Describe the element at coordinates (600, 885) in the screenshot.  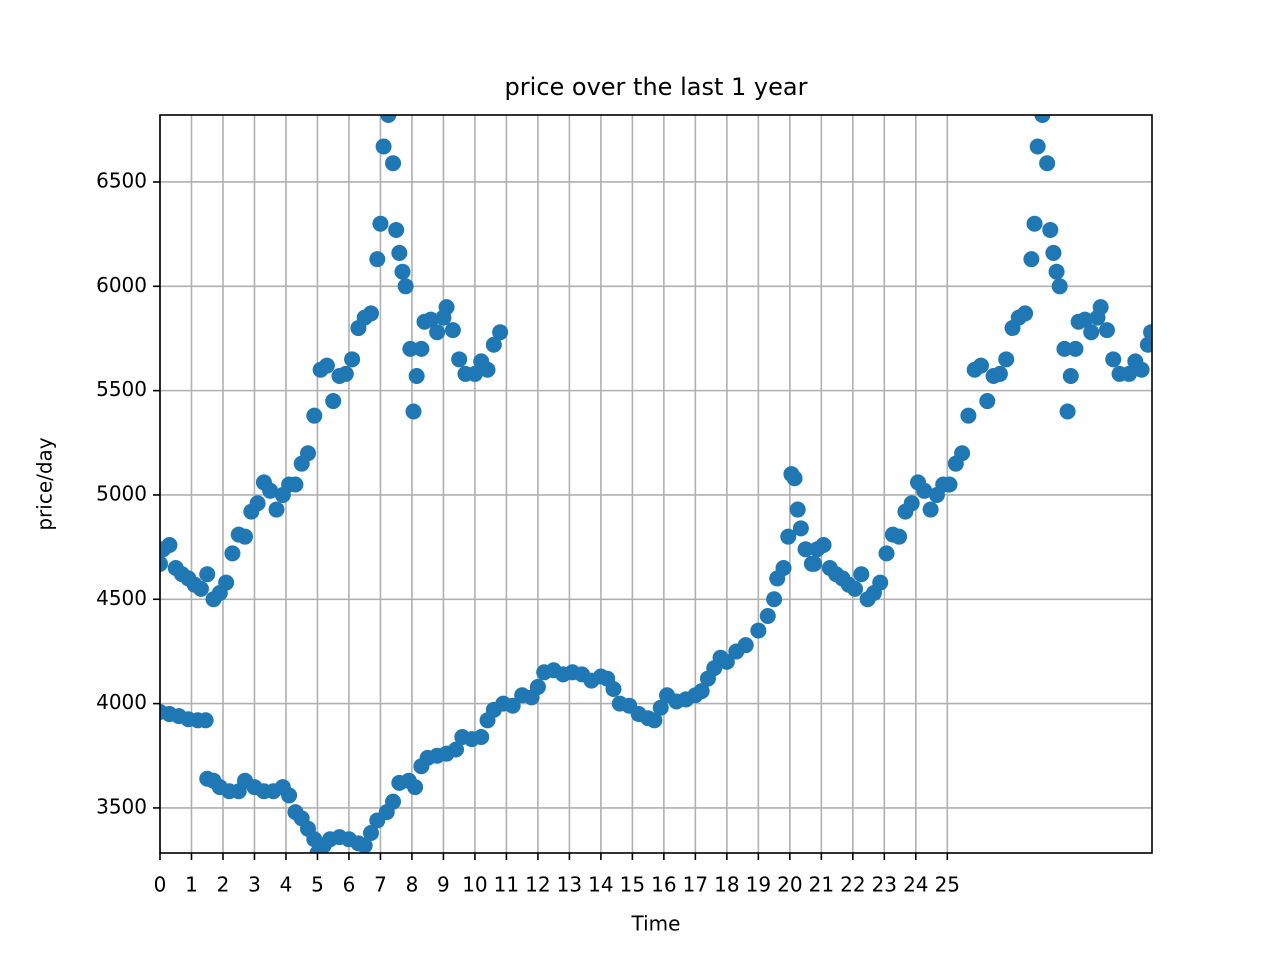
I see `x-tick-label: 14` at that location.